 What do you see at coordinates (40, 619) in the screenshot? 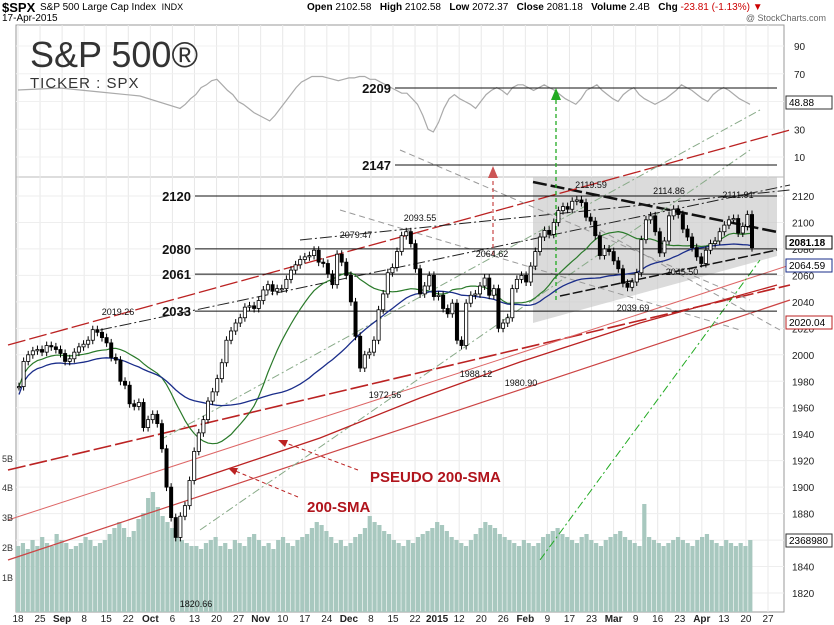
I see `x-tick-label: 25` at bounding box center [40, 619].